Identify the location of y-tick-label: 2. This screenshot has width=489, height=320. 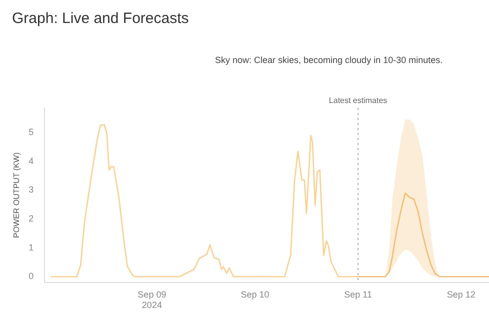
(31, 218).